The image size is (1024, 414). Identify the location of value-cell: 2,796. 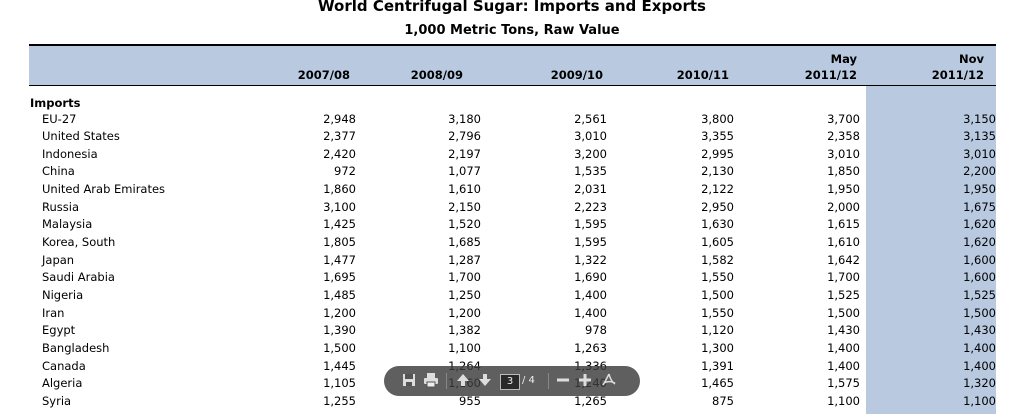
(464, 136).